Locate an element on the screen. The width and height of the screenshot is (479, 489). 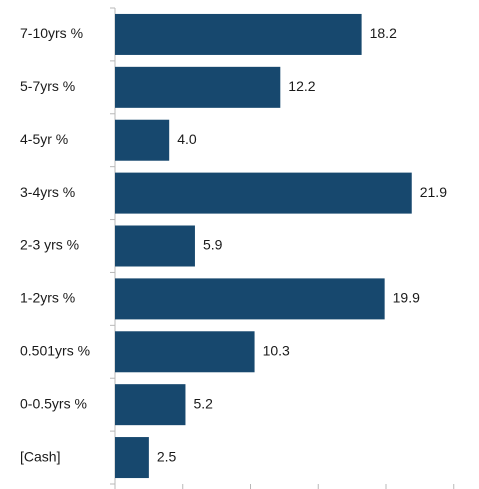
value-label: 12.2 is located at coordinates (301, 86).